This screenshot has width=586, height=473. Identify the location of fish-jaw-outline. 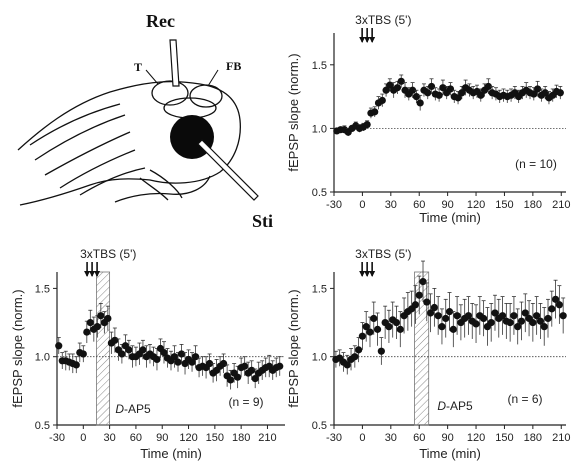
(162, 189).